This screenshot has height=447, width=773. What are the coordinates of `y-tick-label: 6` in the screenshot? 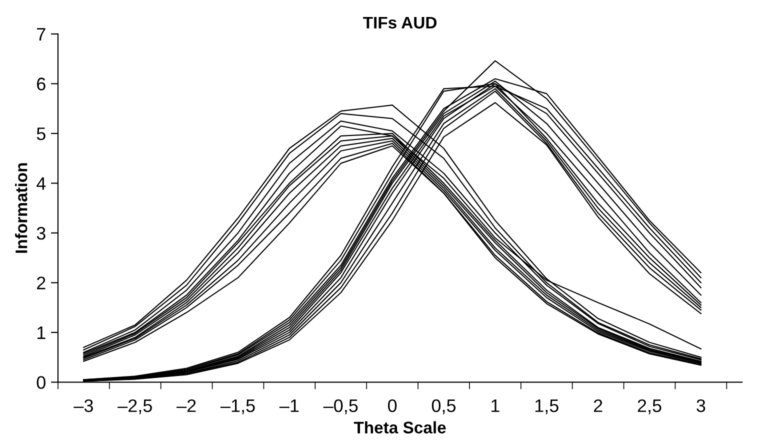 It's located at (41, 84).